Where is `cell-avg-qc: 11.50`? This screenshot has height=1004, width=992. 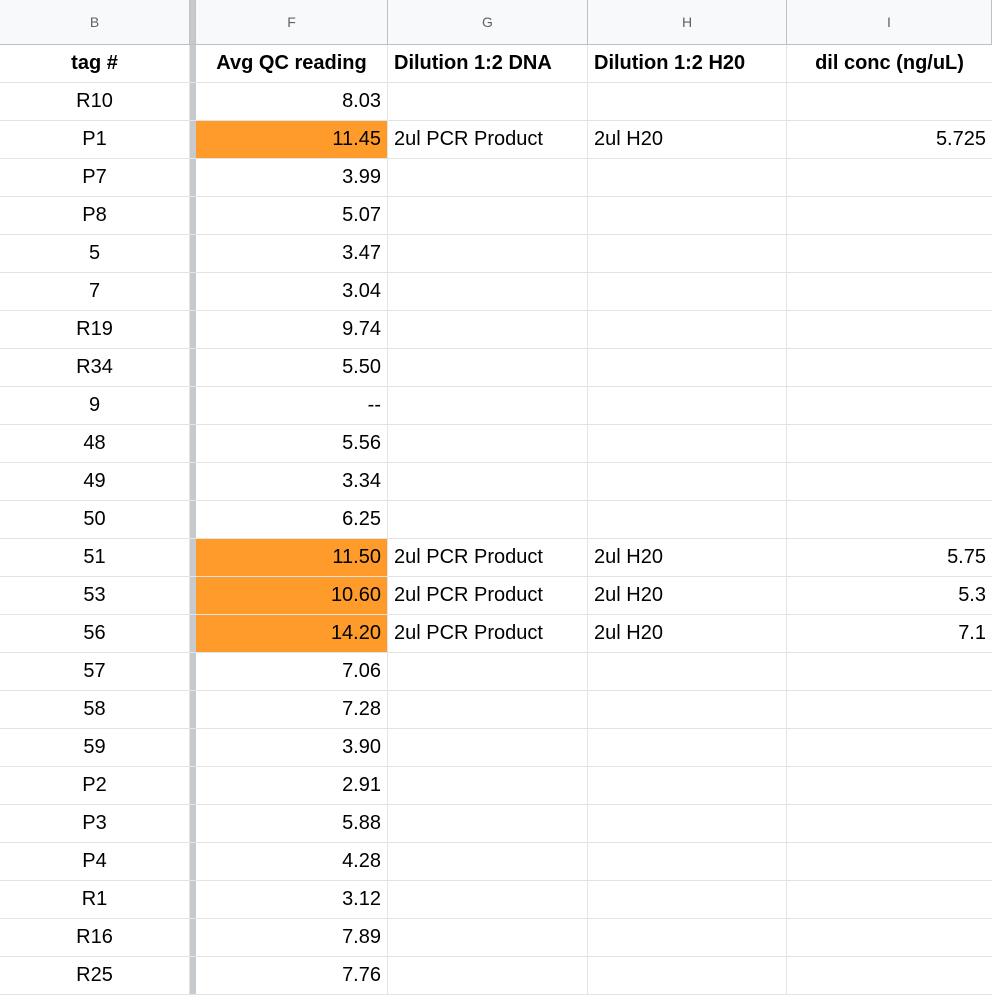 cell-avg-qc: 11.50 is located at coordinates (292, 557).